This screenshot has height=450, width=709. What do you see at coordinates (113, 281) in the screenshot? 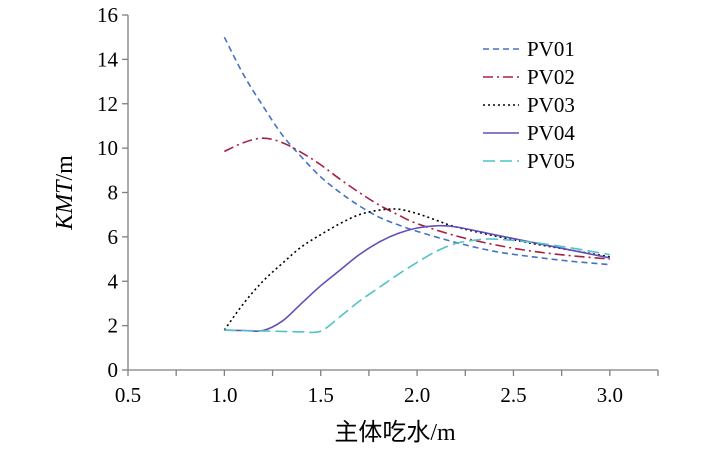
I see `y-tick-label: 4` at bounding box center [113, 281].